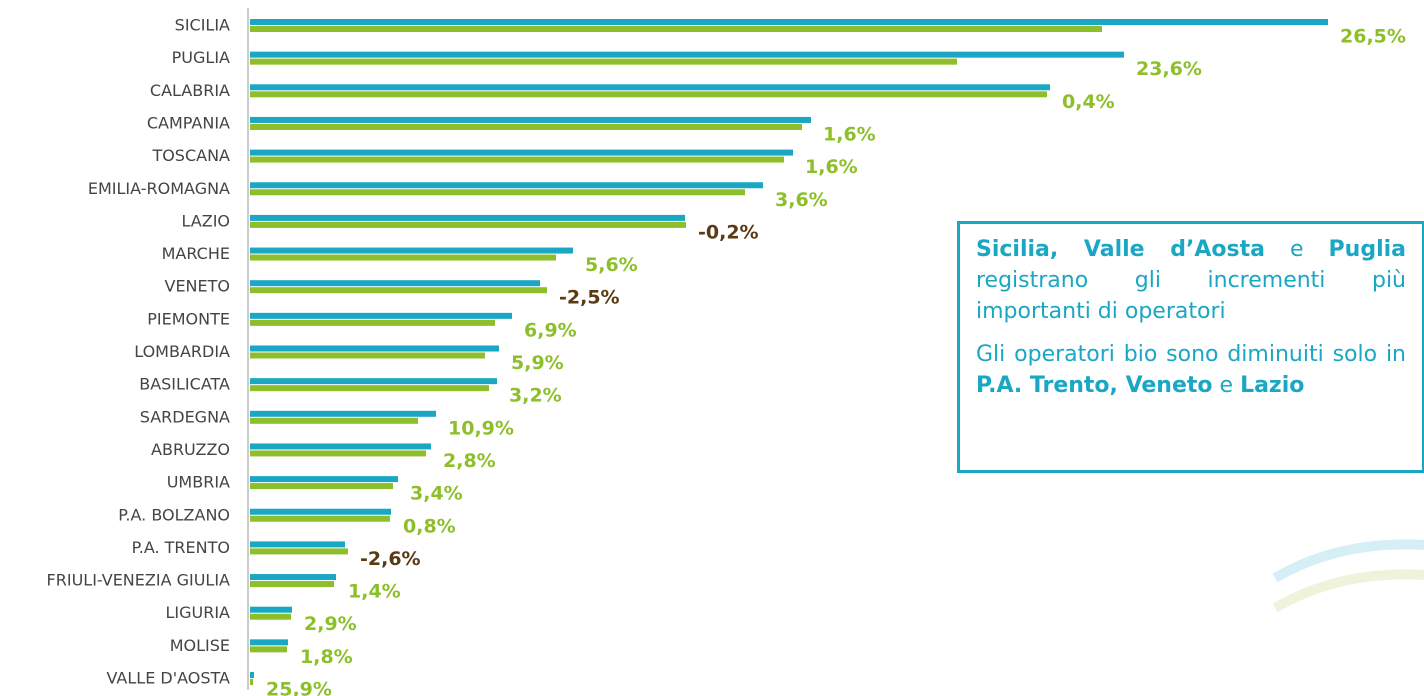 Image resolution: width=1424 pixels, height=696 pixels. Describe the element at coordinates (299, 687) in the screenshot. I see `change-label: 25,9%` at that location.